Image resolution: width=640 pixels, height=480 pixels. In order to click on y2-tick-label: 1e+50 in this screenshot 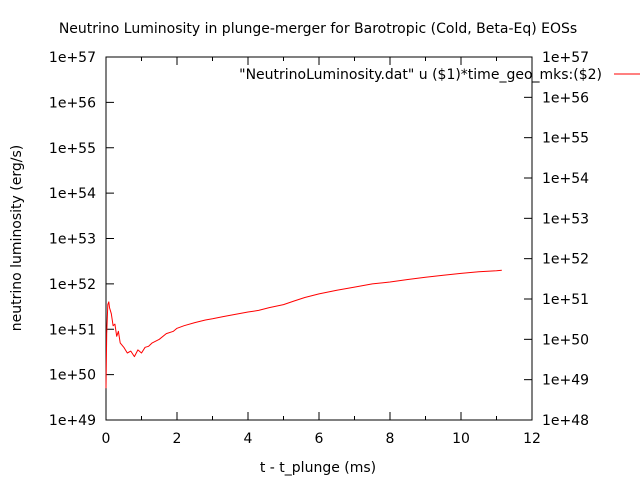, I will do `click(565, 340)`.